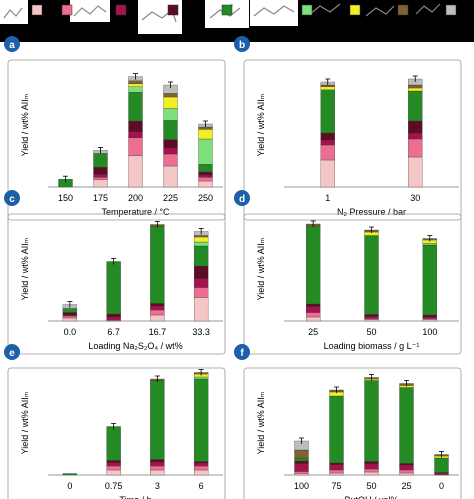  I want to click on x-axis-label: N₂ Pressure / bar, so click(371, 212).